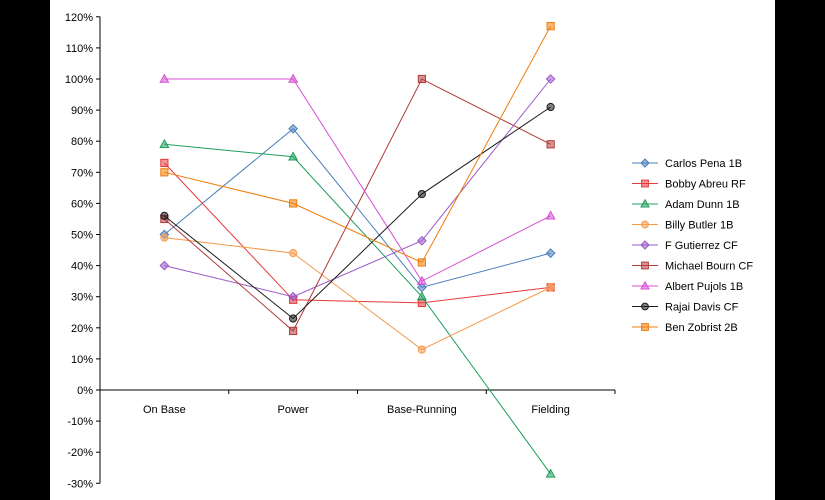 This screenshot has height=500, width=825. I want to click on x-tick-label: On Base, so click(164, 410).